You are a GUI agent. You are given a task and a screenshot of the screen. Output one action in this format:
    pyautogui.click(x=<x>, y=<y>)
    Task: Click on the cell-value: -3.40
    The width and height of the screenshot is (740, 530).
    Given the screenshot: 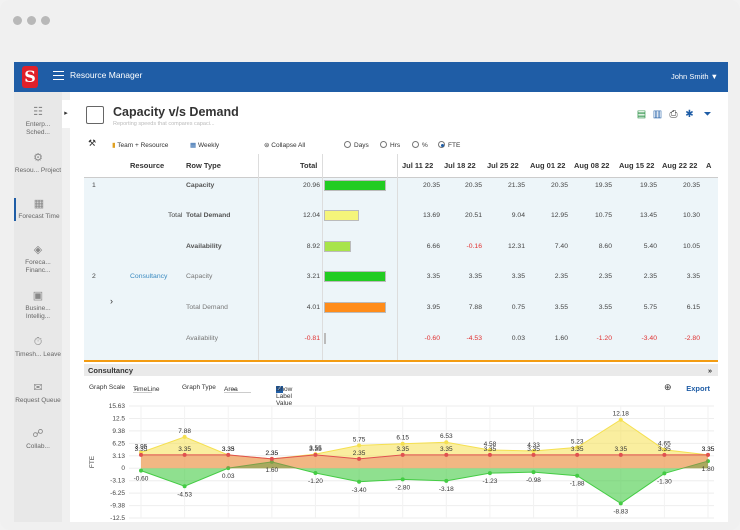 What is the action you would take?
    pyautogui.click(x=649, y=338)
    